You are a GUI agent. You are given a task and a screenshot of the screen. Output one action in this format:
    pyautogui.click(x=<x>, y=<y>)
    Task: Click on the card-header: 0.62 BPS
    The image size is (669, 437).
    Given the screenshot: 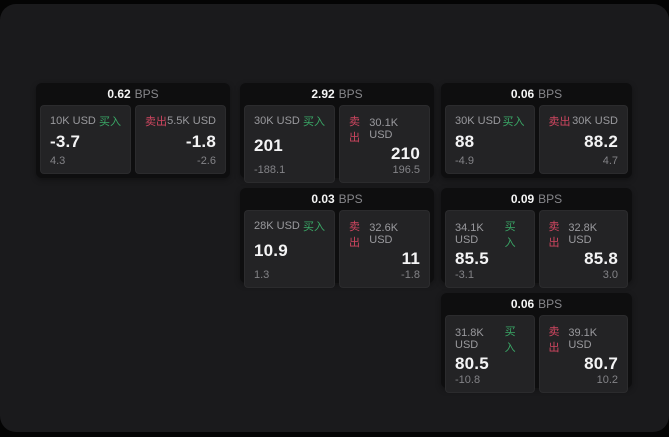 What is the action you would take?
    pyautogui.click(x=133, y=94)
    